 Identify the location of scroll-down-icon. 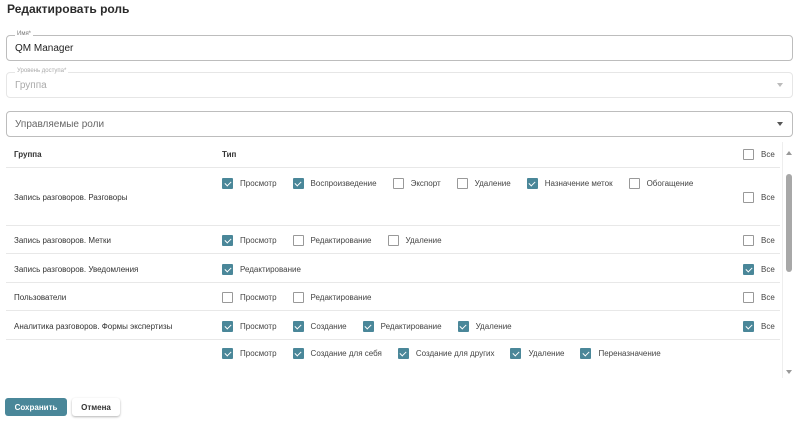
(789, 372).